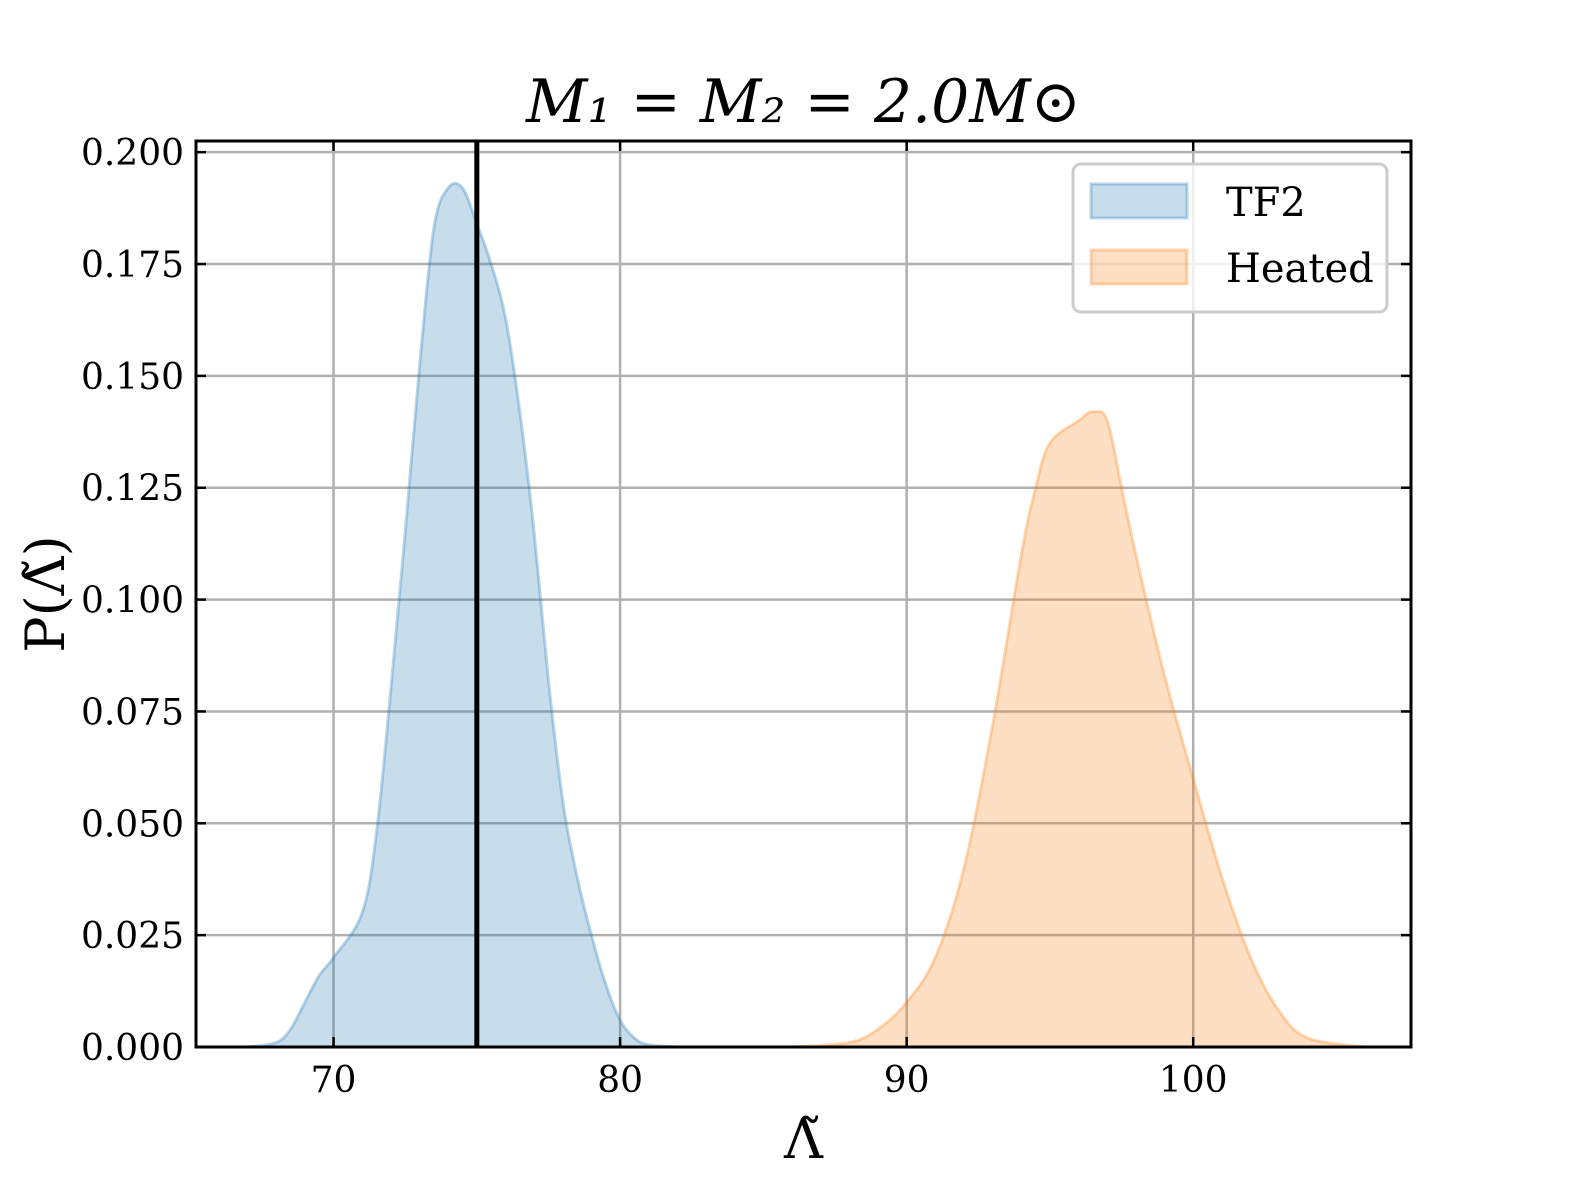 Image resolution: width=1577 pixels, height=1187 pixels. I want to click on y-tick-label: 0.050, so click(132, 824).